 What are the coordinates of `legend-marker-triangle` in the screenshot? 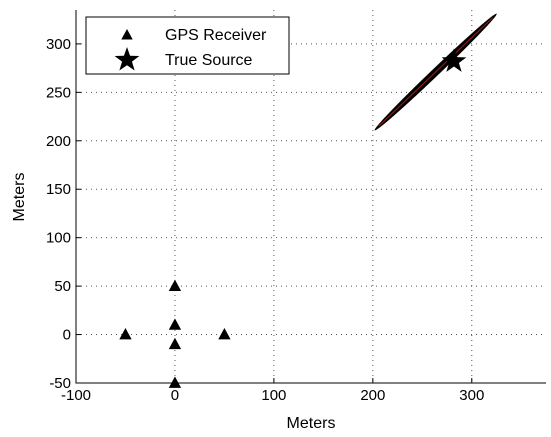 It's located at (127, 34).